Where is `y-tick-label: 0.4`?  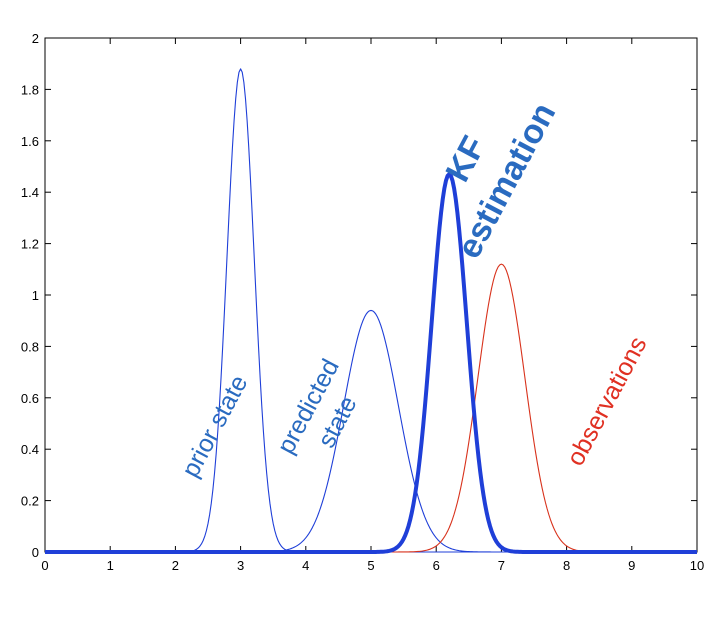 y-tick-label: 0.4 is located at coordinates (30, 449).